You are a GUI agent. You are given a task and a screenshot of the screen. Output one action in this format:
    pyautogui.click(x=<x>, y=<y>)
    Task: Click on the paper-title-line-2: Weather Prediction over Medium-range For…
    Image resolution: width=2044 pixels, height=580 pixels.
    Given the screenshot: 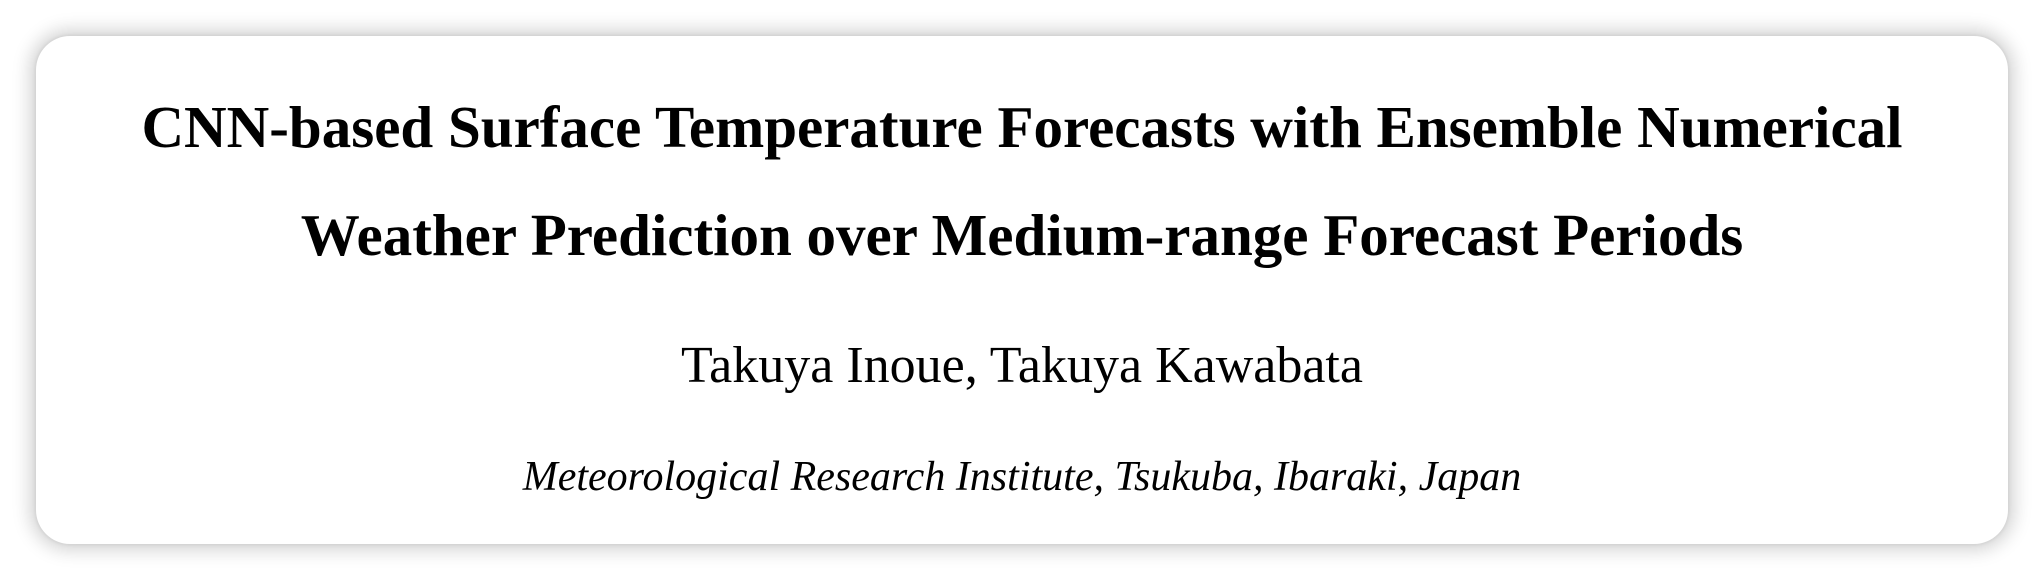 What is the action you would take?
    pyautogui.click(x=1022, y=235)
    